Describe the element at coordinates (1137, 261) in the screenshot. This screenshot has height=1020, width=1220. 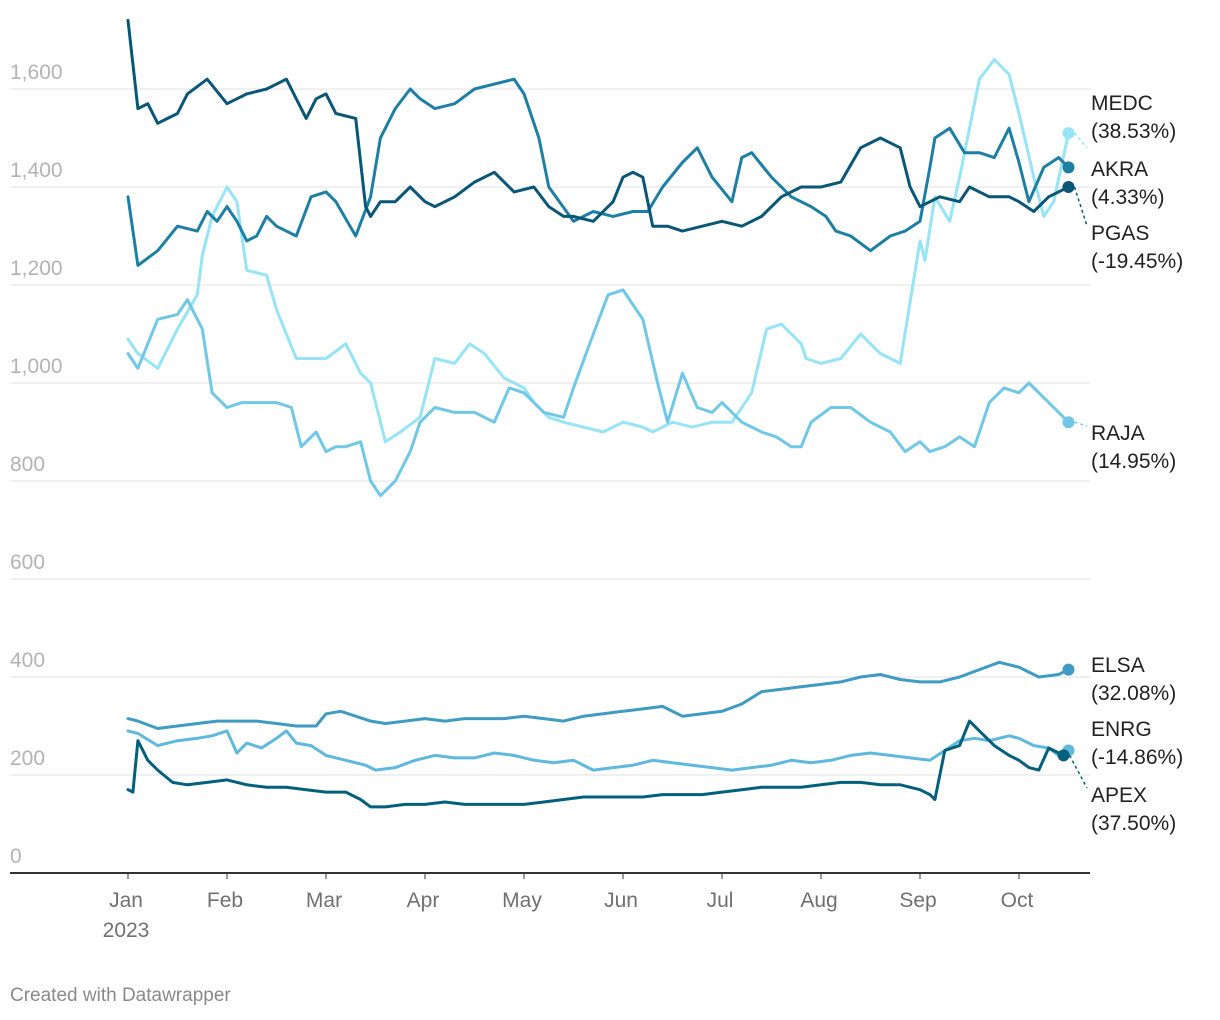
I see `series-change-pgas: (-19.45%)` at that location.